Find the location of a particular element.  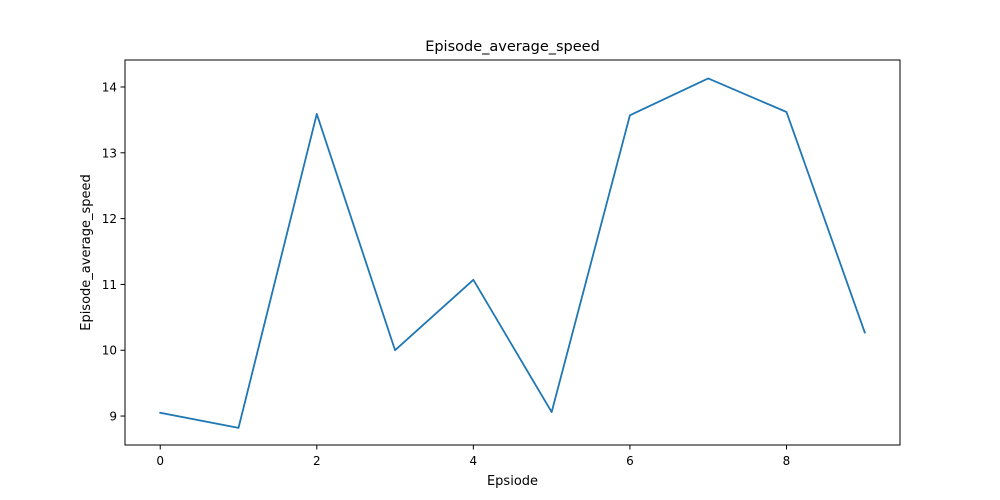

y-axis: 9 10 11 12 13 14 is located at coordinates (113, 252).